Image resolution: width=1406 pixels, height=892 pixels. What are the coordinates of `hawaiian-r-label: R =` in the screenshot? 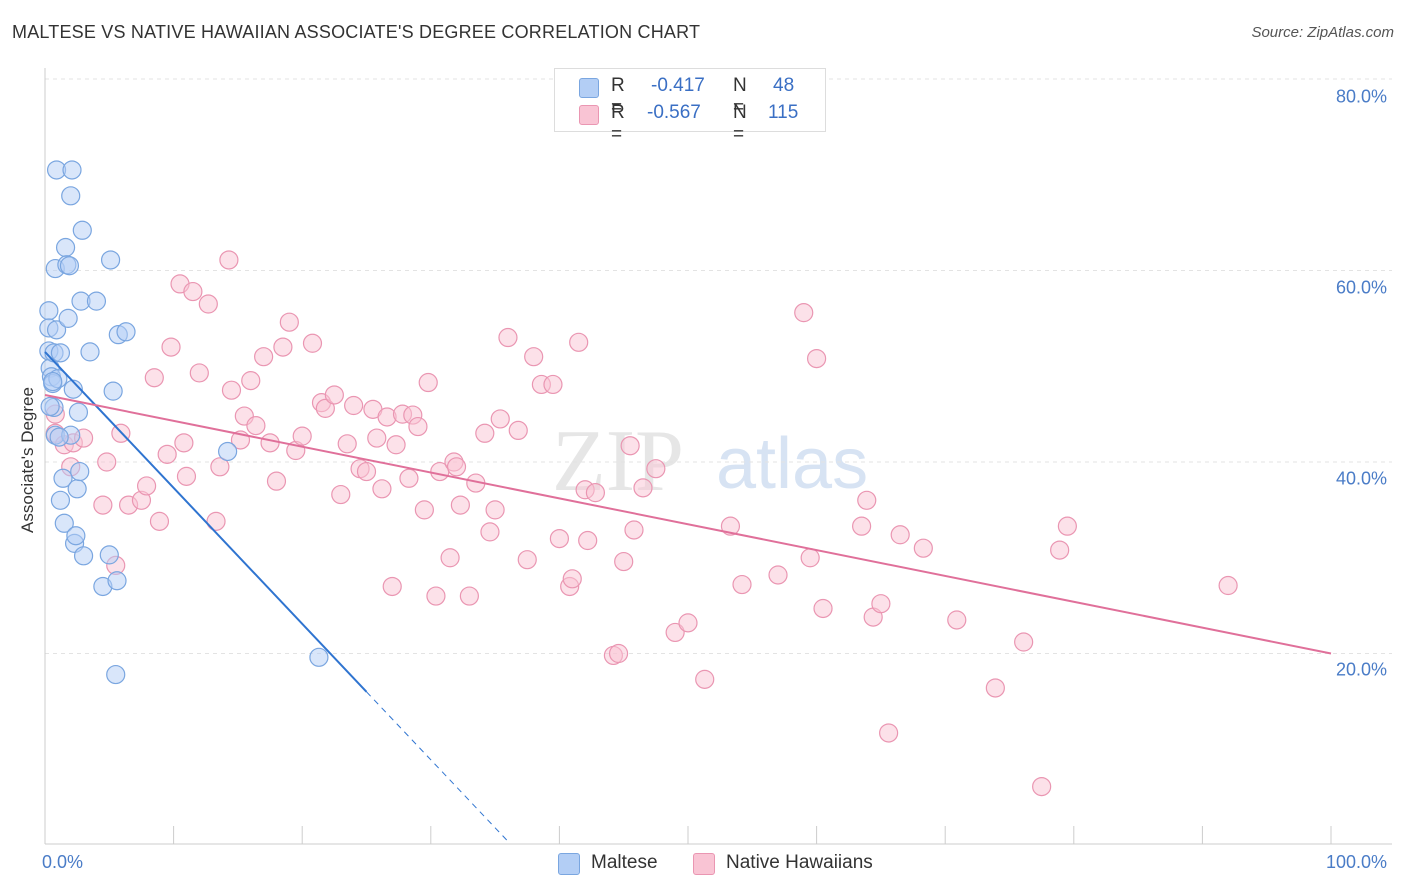 It's located at (618, 123).